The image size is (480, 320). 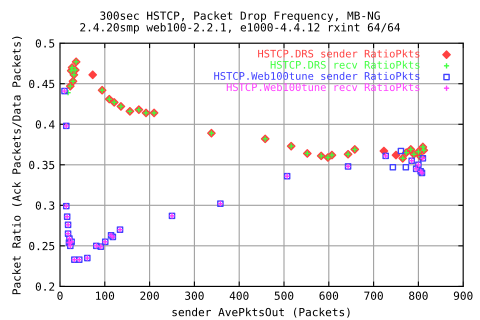 What do you see at coordinates (373, 296) in the screenshot?
I see `x-tick-label: 700` at bounding box center [373, 296].